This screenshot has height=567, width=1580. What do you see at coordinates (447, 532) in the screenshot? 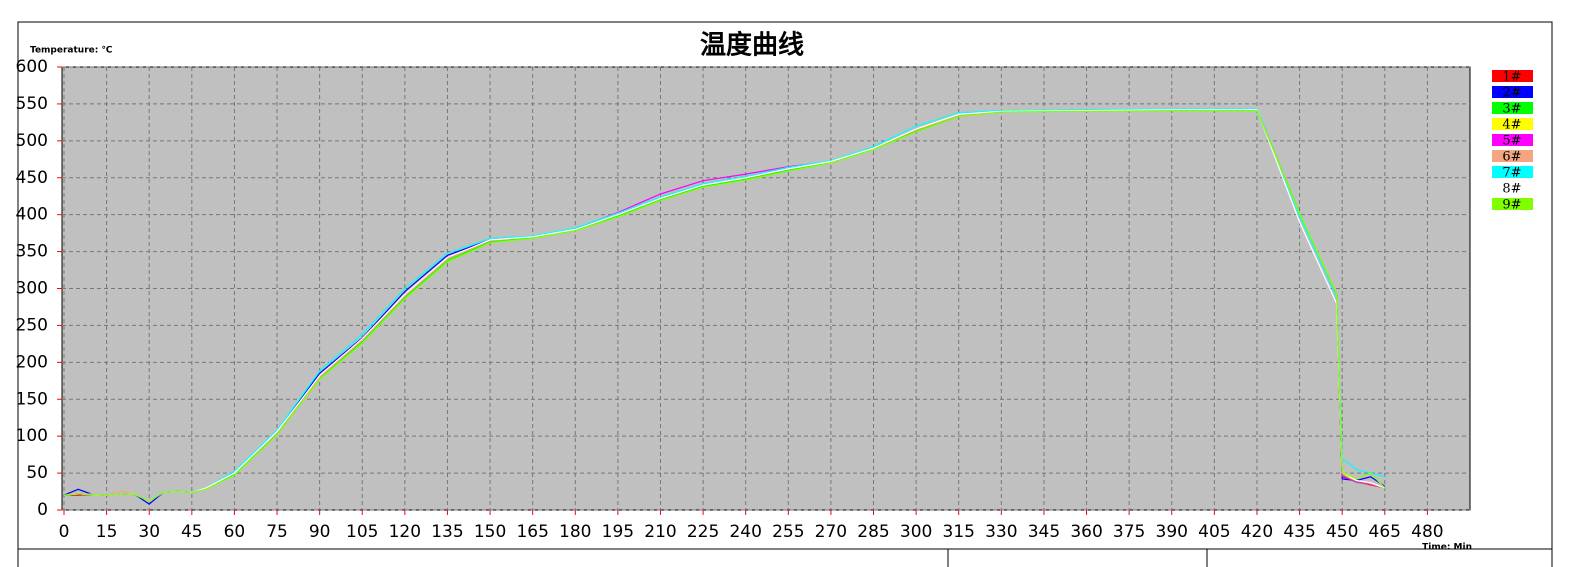
I see `x-tick-label: 135` at bounding box center [447, 532].